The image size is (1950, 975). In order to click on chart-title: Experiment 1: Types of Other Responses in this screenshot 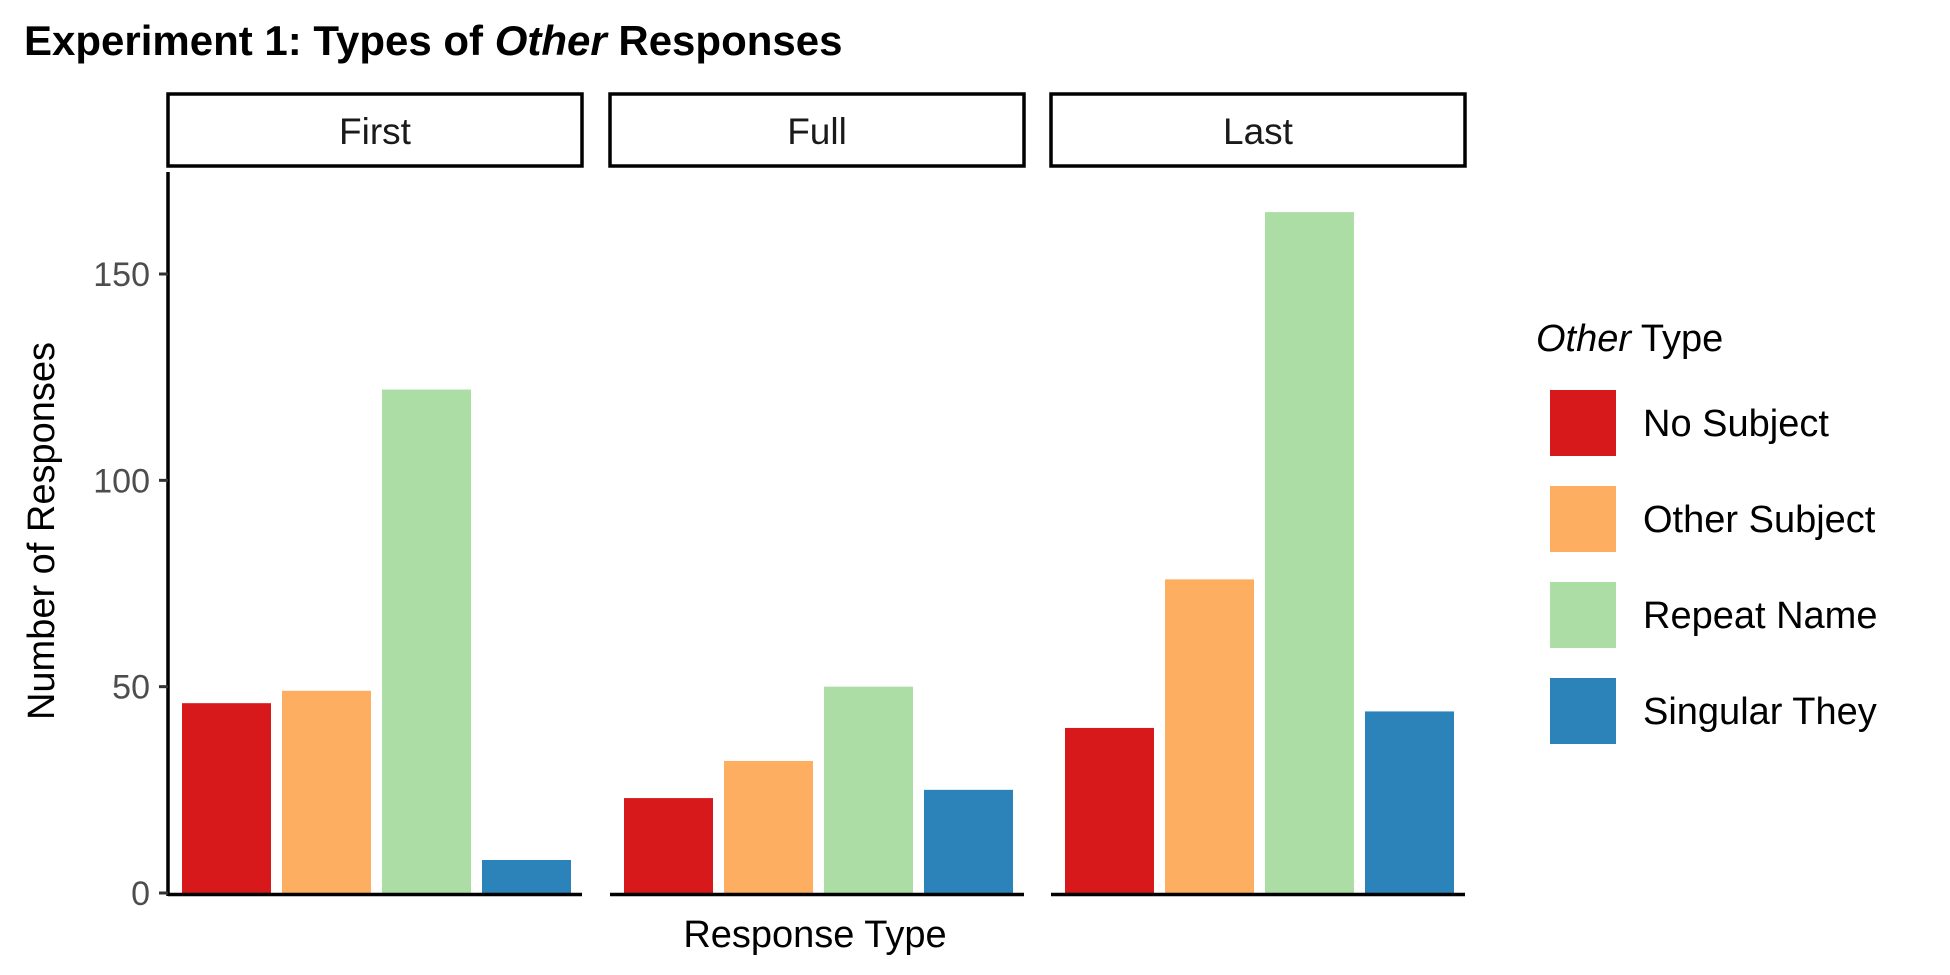, I will do `click(433, 40)`.